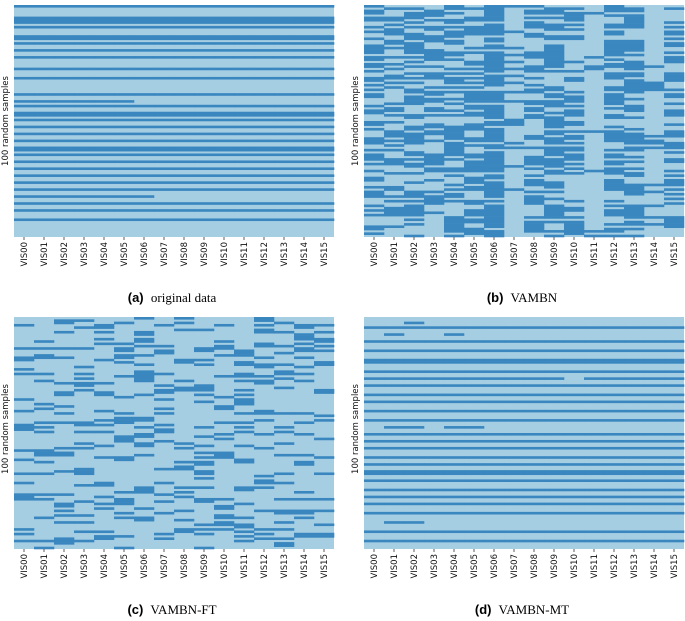 The image size is (685, 621). What do you see at coordinates (455, 566) in the screenshot?
I see `x-tick-label: VIS04` at bounding box center [455, 566].